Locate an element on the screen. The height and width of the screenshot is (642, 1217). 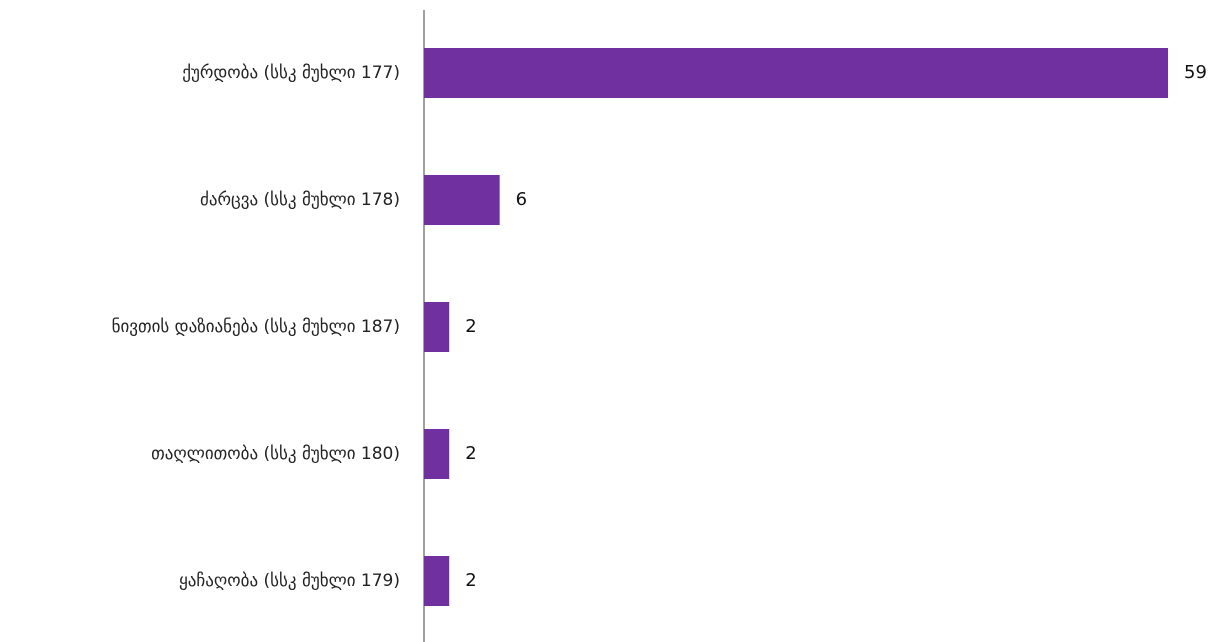
category-label-2: ძარცვა (სსკ მუხლი 178) is located at coordinates (300, 200).